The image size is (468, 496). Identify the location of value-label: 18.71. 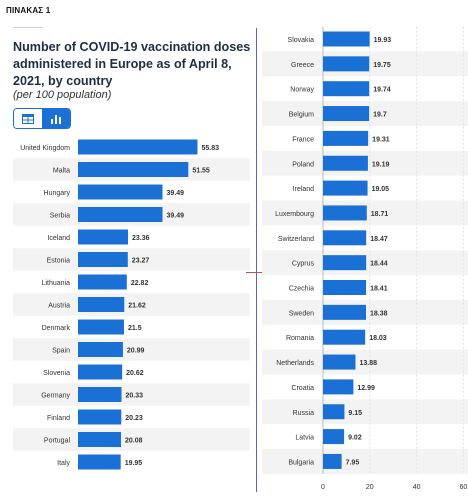
(380, 214).